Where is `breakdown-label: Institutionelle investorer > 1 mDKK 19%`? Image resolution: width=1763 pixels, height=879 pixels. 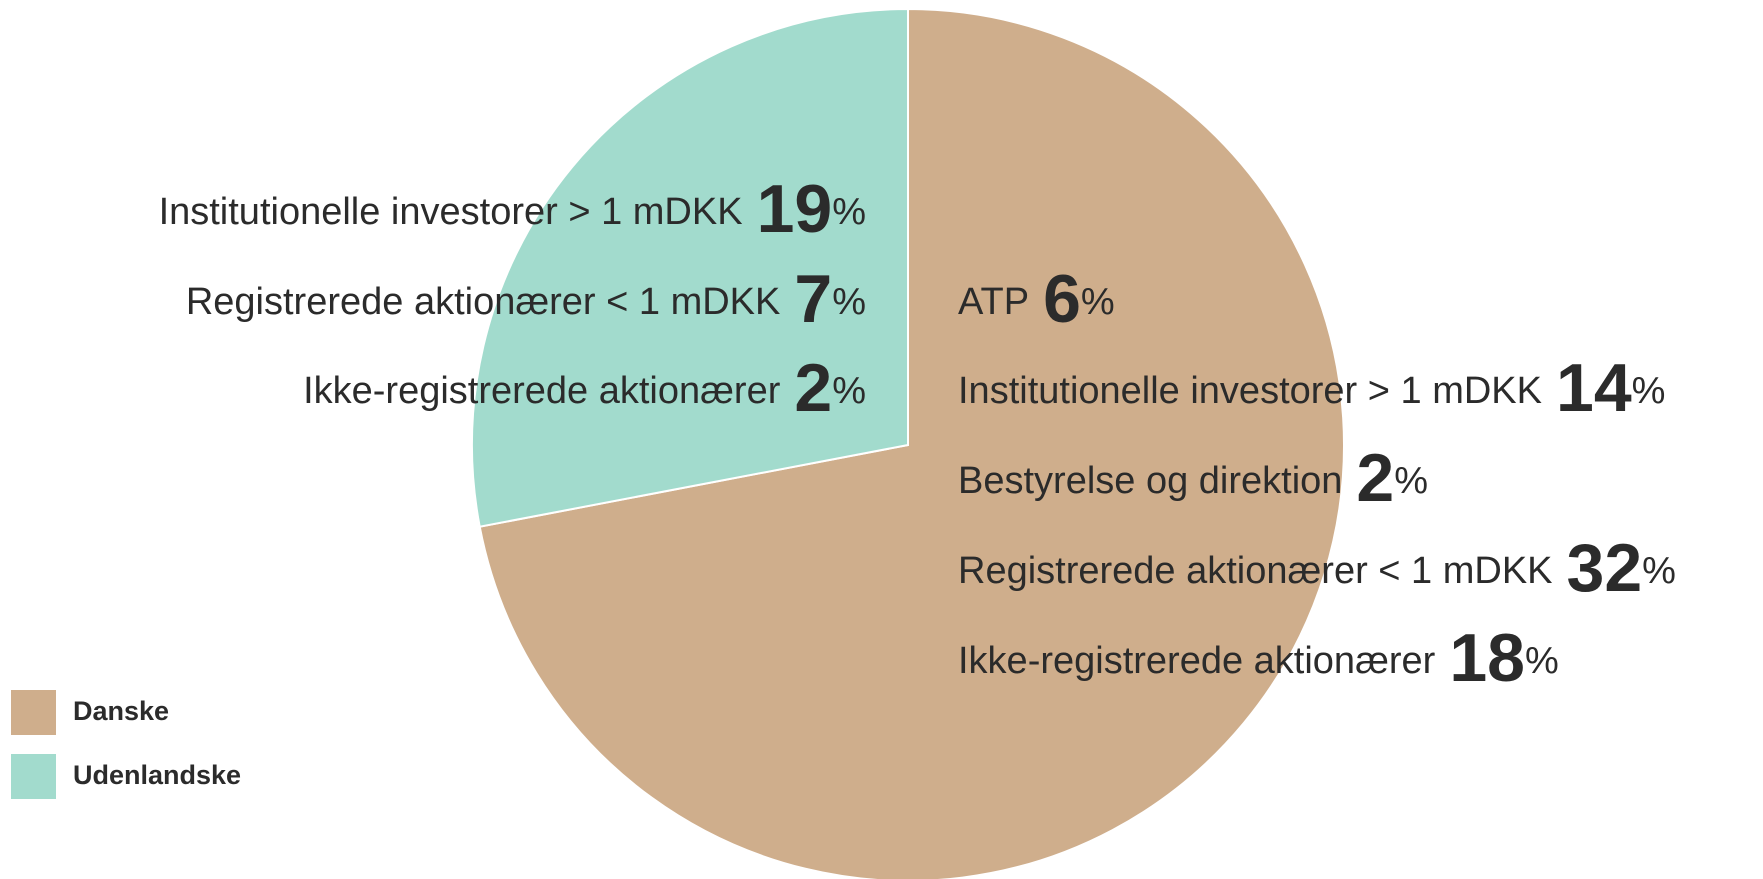
breakdown-label: Institutionelle investorer > 1 mDKK 19% is located at coordinates (512, 209).